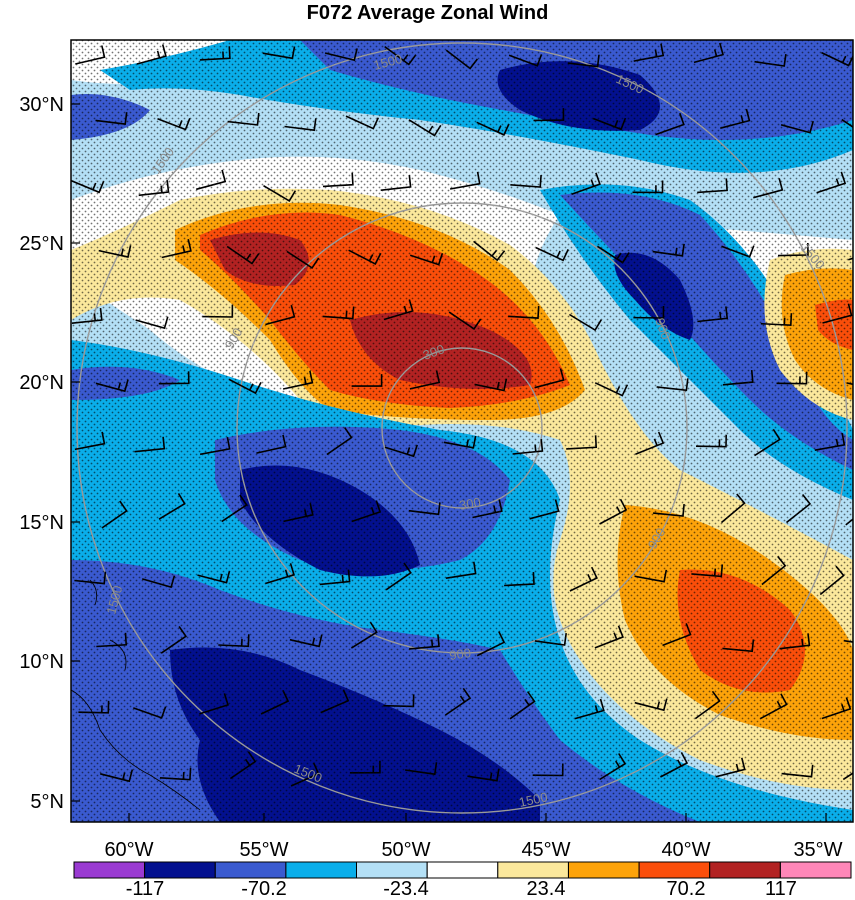 This screenshot has height=900, width=855. What do you see at coordinates (128, 850) in the screenshot?
I see `lon-label: 60°W` at bounding box center [128, 850].